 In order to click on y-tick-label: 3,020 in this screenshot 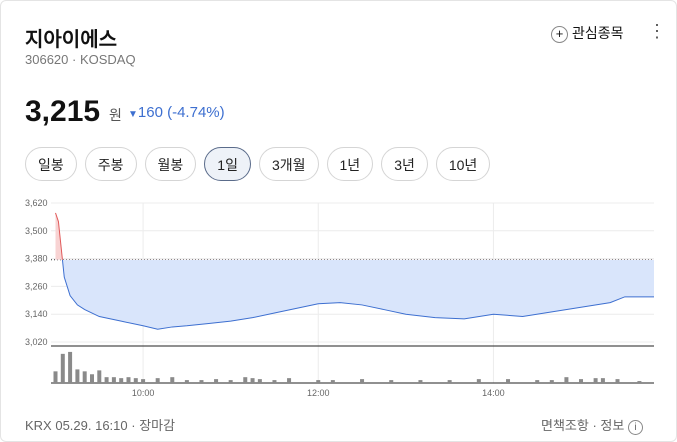, I will do `click(36, 342)`.